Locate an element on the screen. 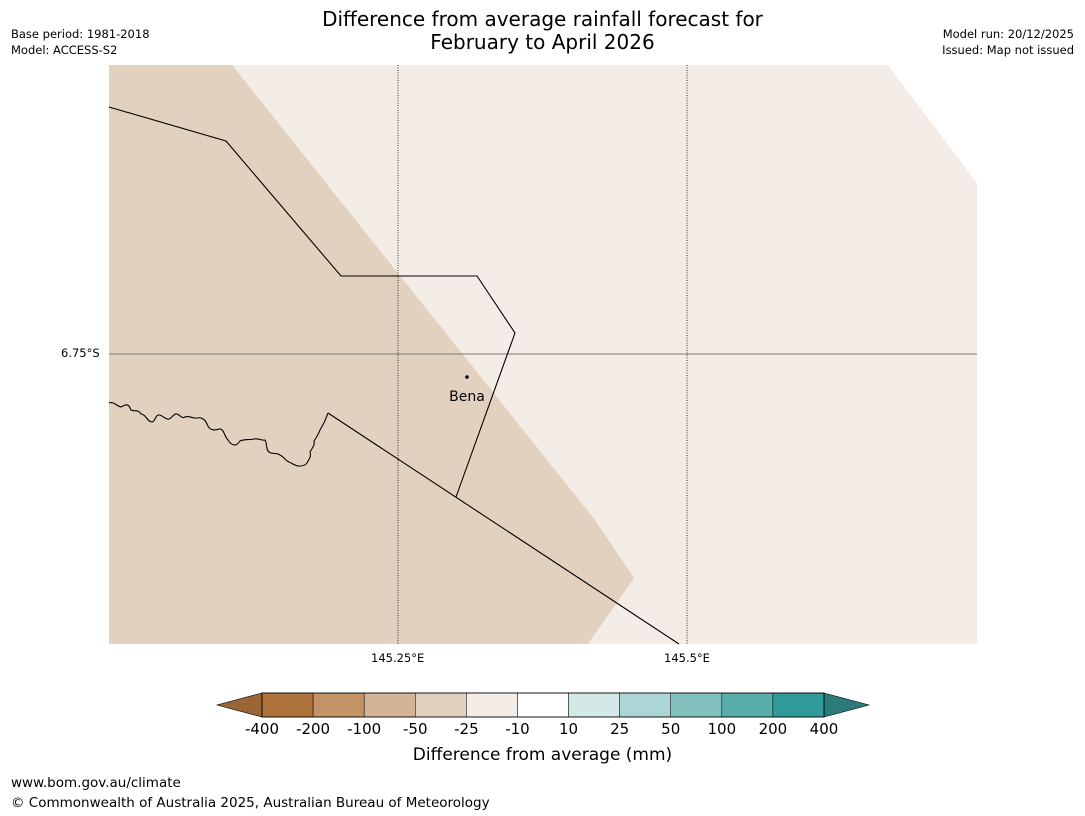  colorbar-tick-label: 50 is located at coordinates (671, 729).